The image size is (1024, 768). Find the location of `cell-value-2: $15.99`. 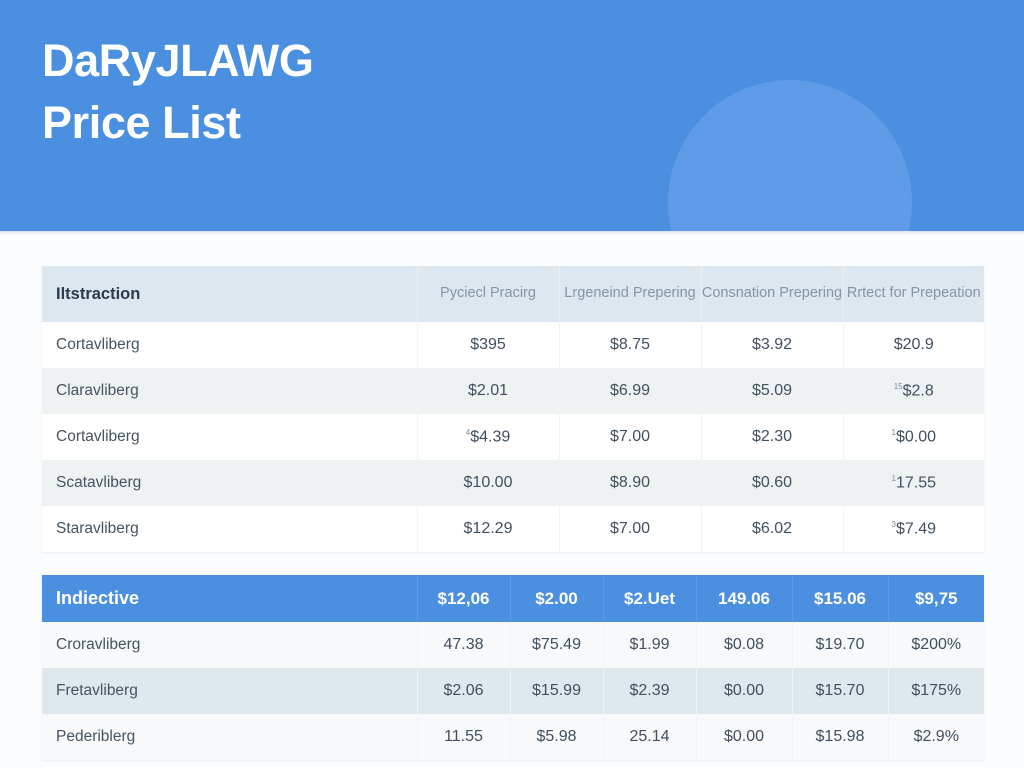

cell-value-2: $15.99 is located at coordinates (557, 691).